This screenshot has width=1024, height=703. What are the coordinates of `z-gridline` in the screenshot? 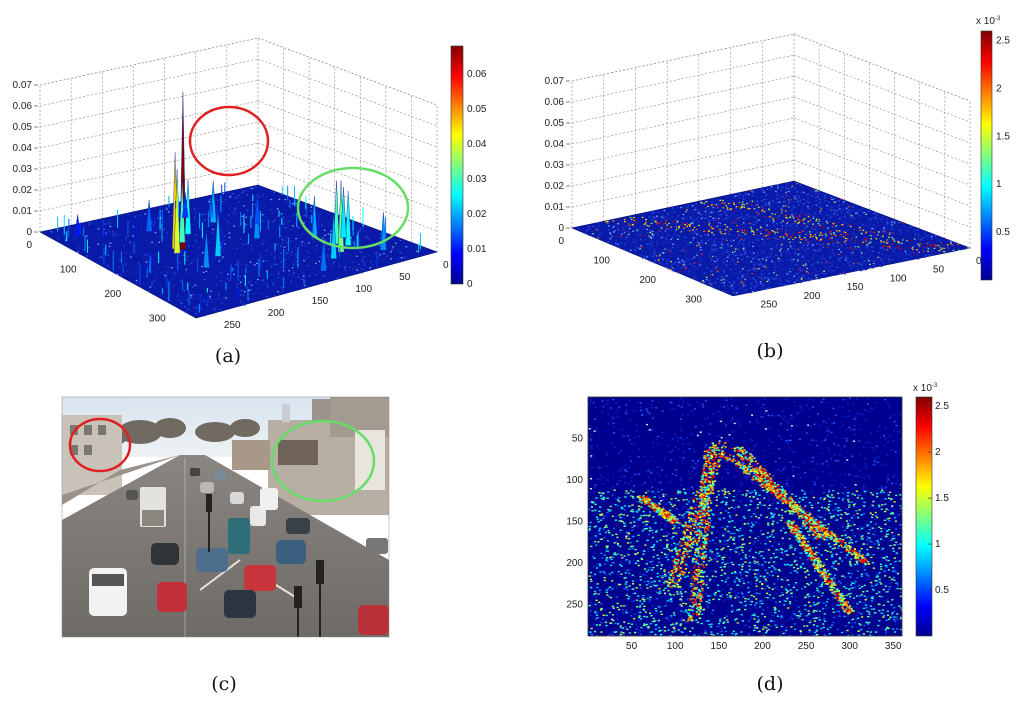 It's located at (882, 193).